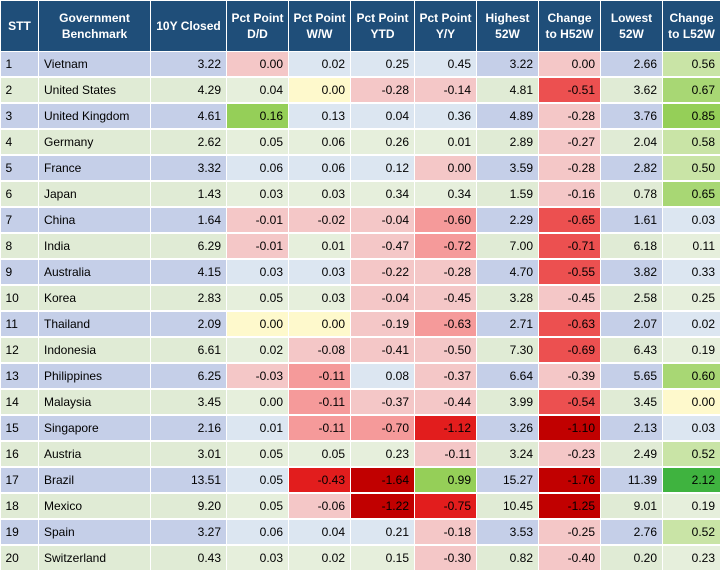 This screenshot has height=576, width=720. I want to click on cell-pct-yy: -0.63, so click(445, 324).